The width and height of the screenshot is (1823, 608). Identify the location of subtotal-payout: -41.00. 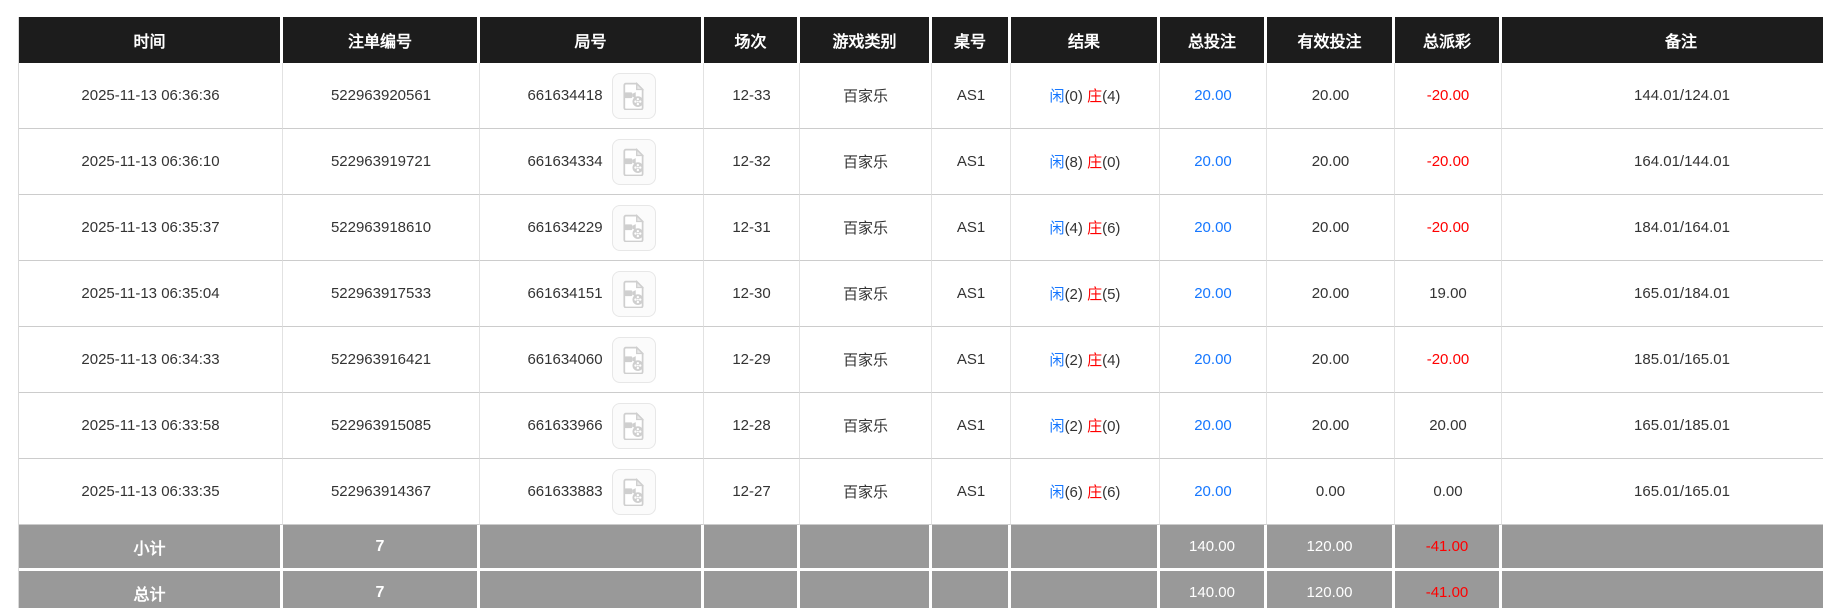
(1448, 548).